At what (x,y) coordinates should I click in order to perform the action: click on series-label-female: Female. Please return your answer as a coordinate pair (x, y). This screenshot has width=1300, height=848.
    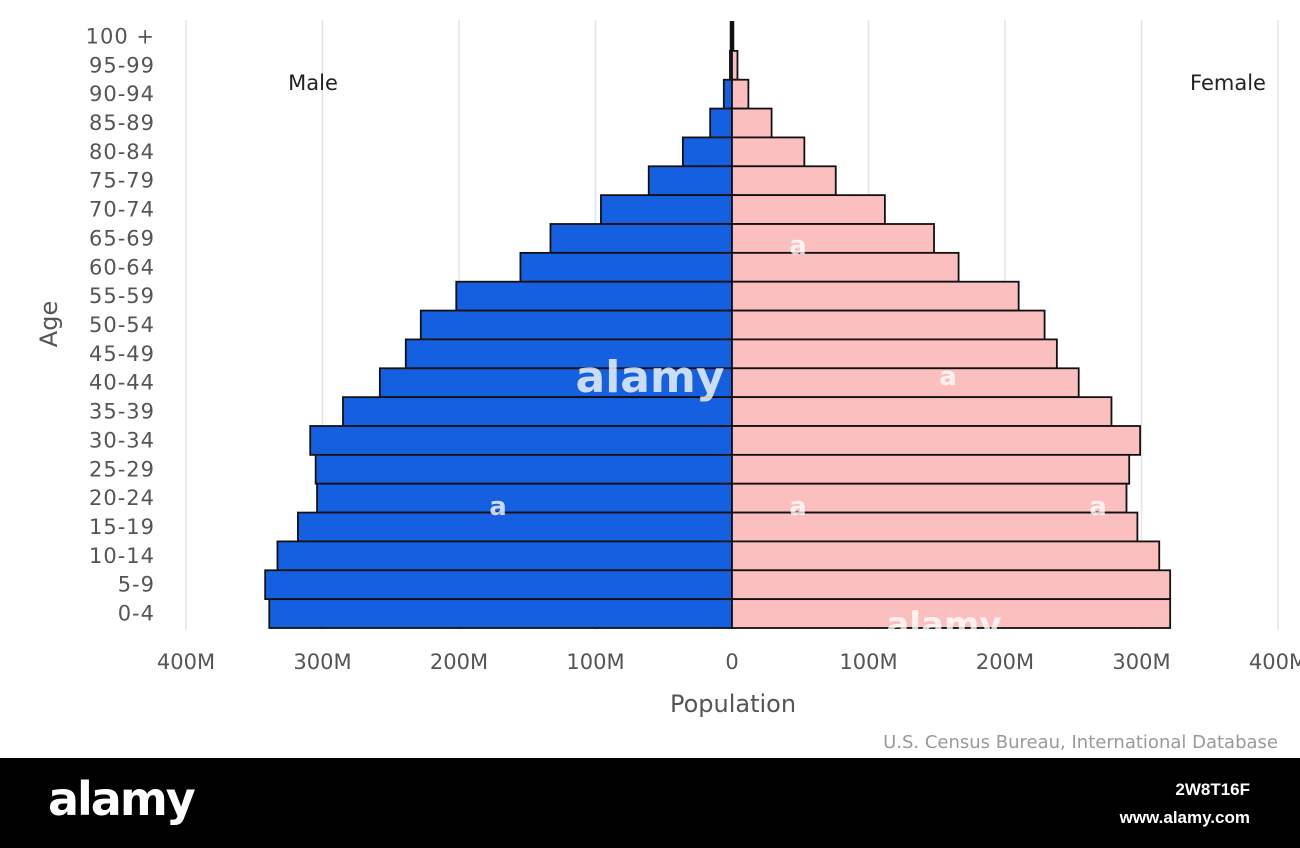
    Looking at the image, I should click on (1228, 83).